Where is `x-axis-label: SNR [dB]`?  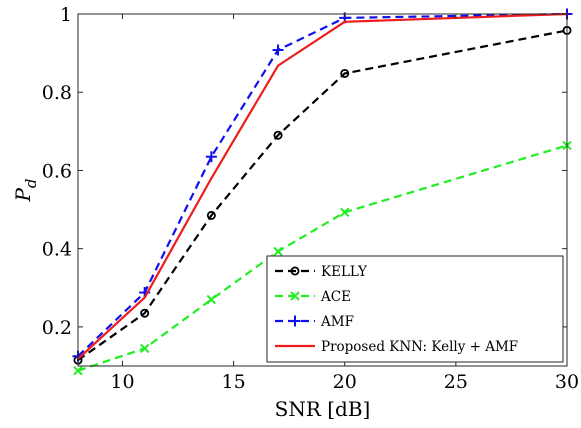 x-axis-label: SNR [dB] is located at coordinates (323, 409).